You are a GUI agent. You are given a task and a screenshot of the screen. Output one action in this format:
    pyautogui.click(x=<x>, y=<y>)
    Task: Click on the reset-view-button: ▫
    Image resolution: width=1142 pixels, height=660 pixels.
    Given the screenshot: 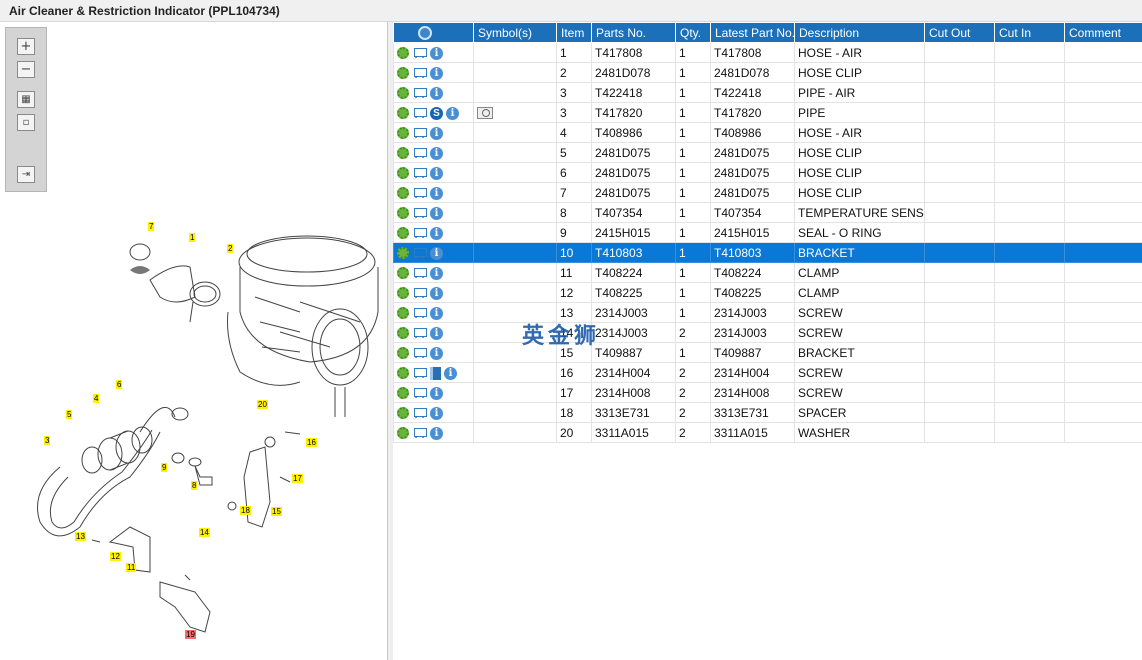 What is the action you would take?
    pyautogui.click(x=26, y=122)
    